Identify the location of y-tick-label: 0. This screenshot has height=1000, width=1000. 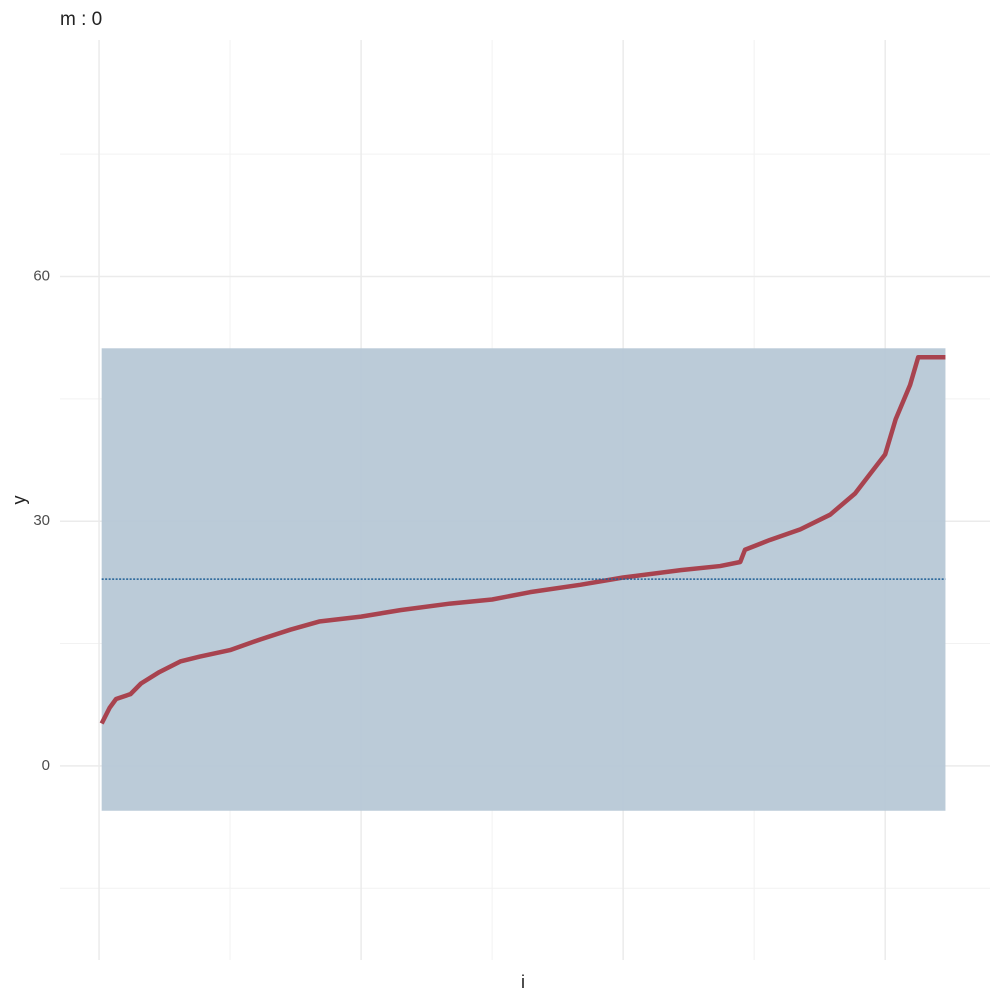
(46, 765).